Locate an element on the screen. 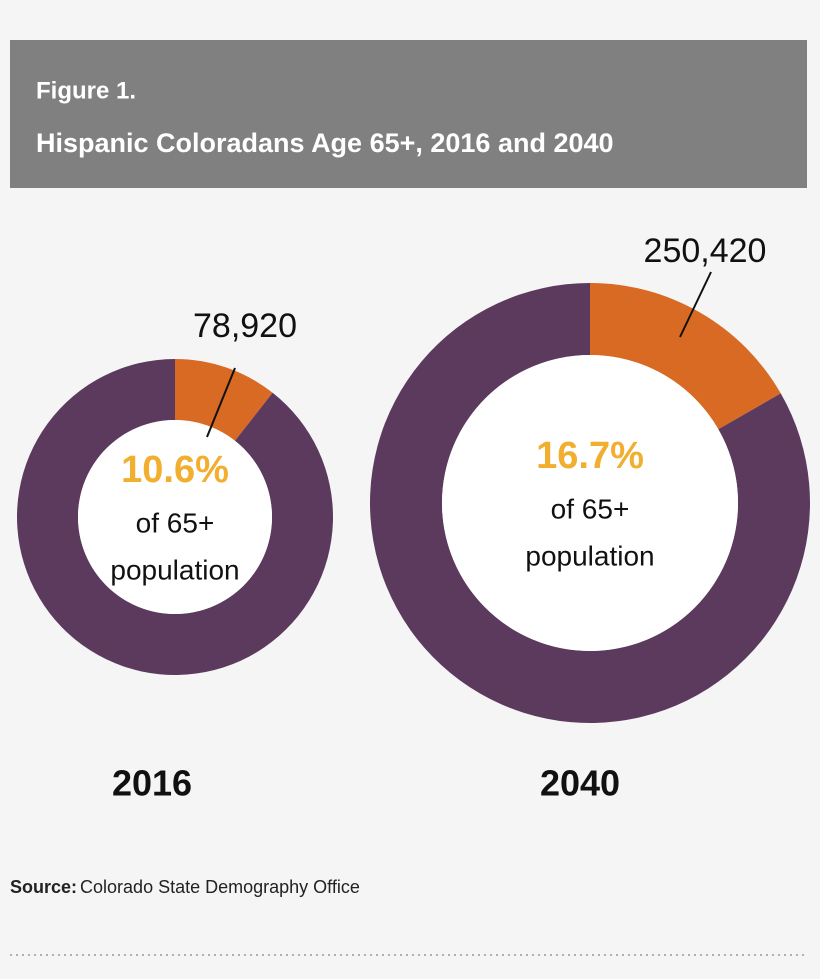 Image resolution: width=820 pixels, height=979 pixels. title-banner is located at coordinates (408, 114).